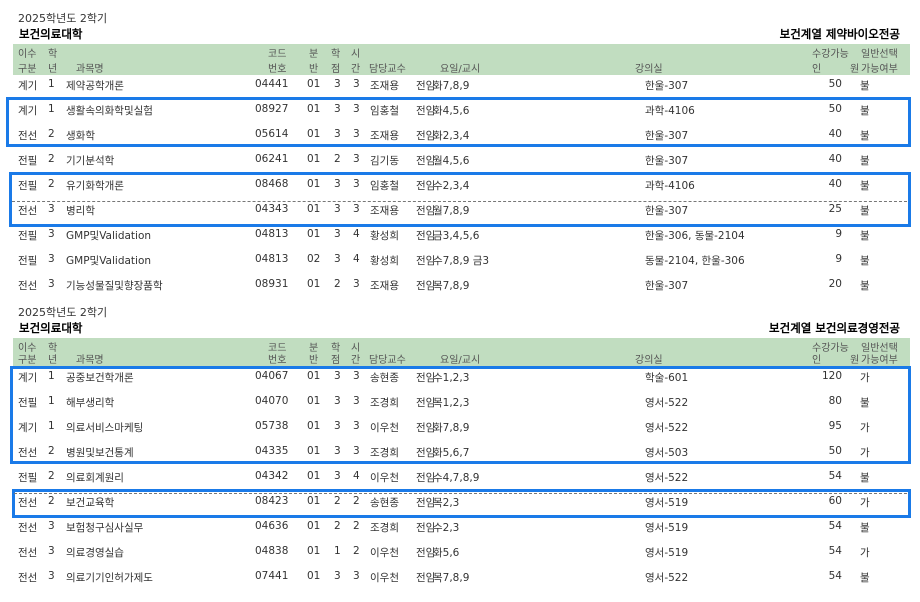 Image resolution: width=920 pixels, height=602 pixels. I want to click on header-hours1: 시, so click(356, 54).